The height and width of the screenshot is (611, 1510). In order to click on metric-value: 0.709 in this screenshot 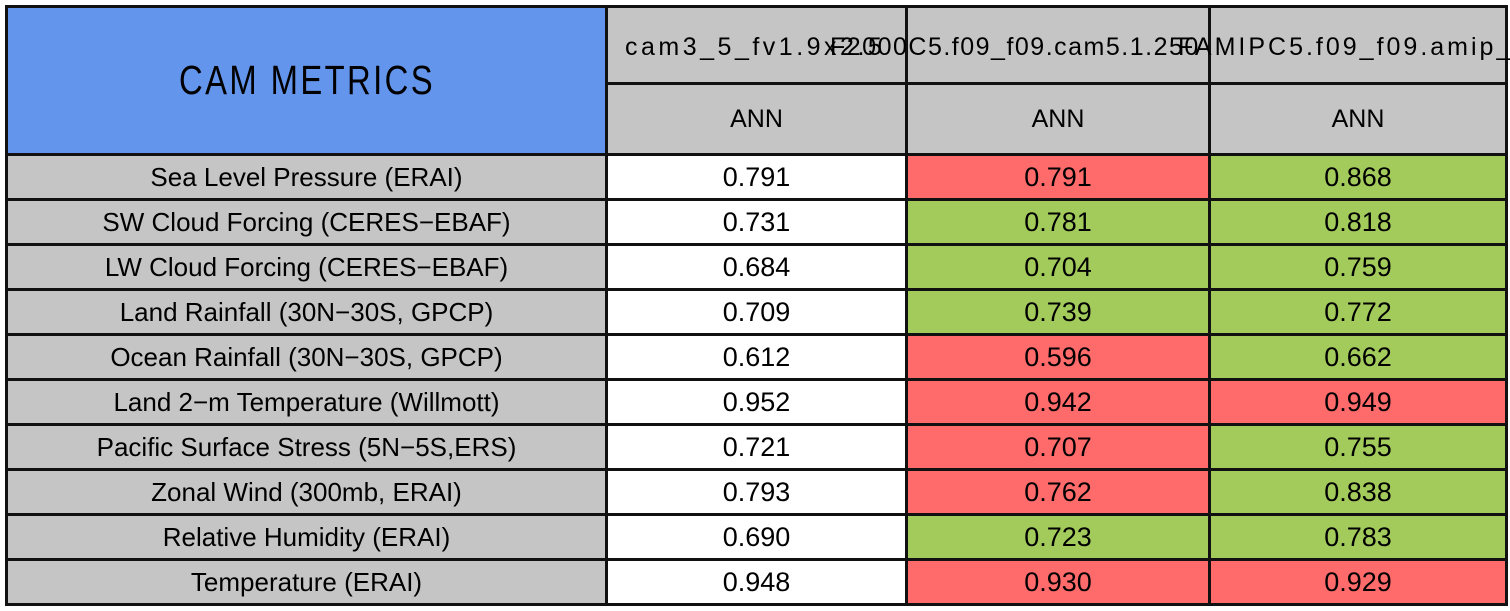, I will do `click(756, 312)`.